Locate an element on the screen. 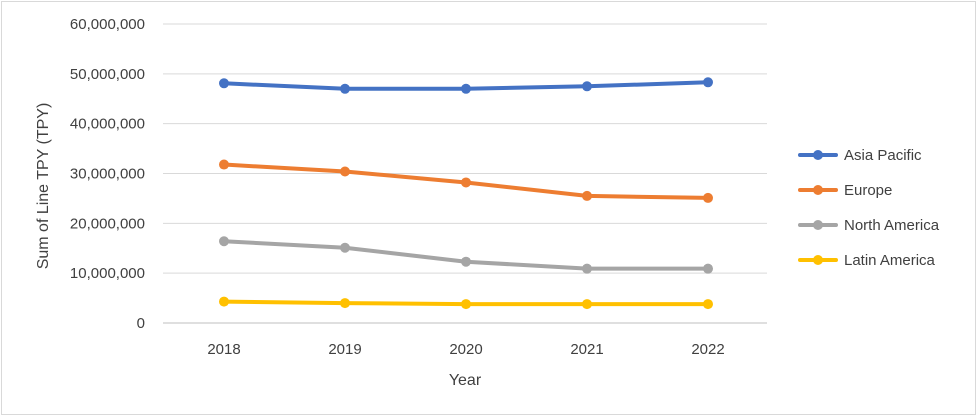  x-axis: 2018 2019 2020 2021 2022 is located at coordinates (465, 349).